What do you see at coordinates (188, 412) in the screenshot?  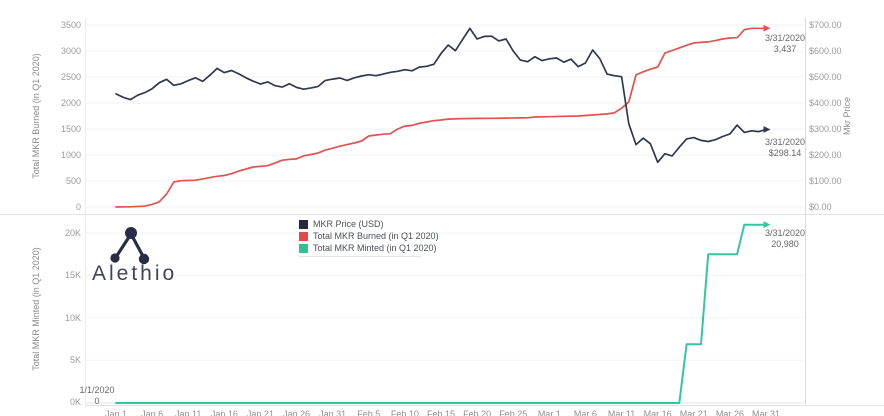 I see `x-tick-label: Jan 11` at bounding box center [188, 412].